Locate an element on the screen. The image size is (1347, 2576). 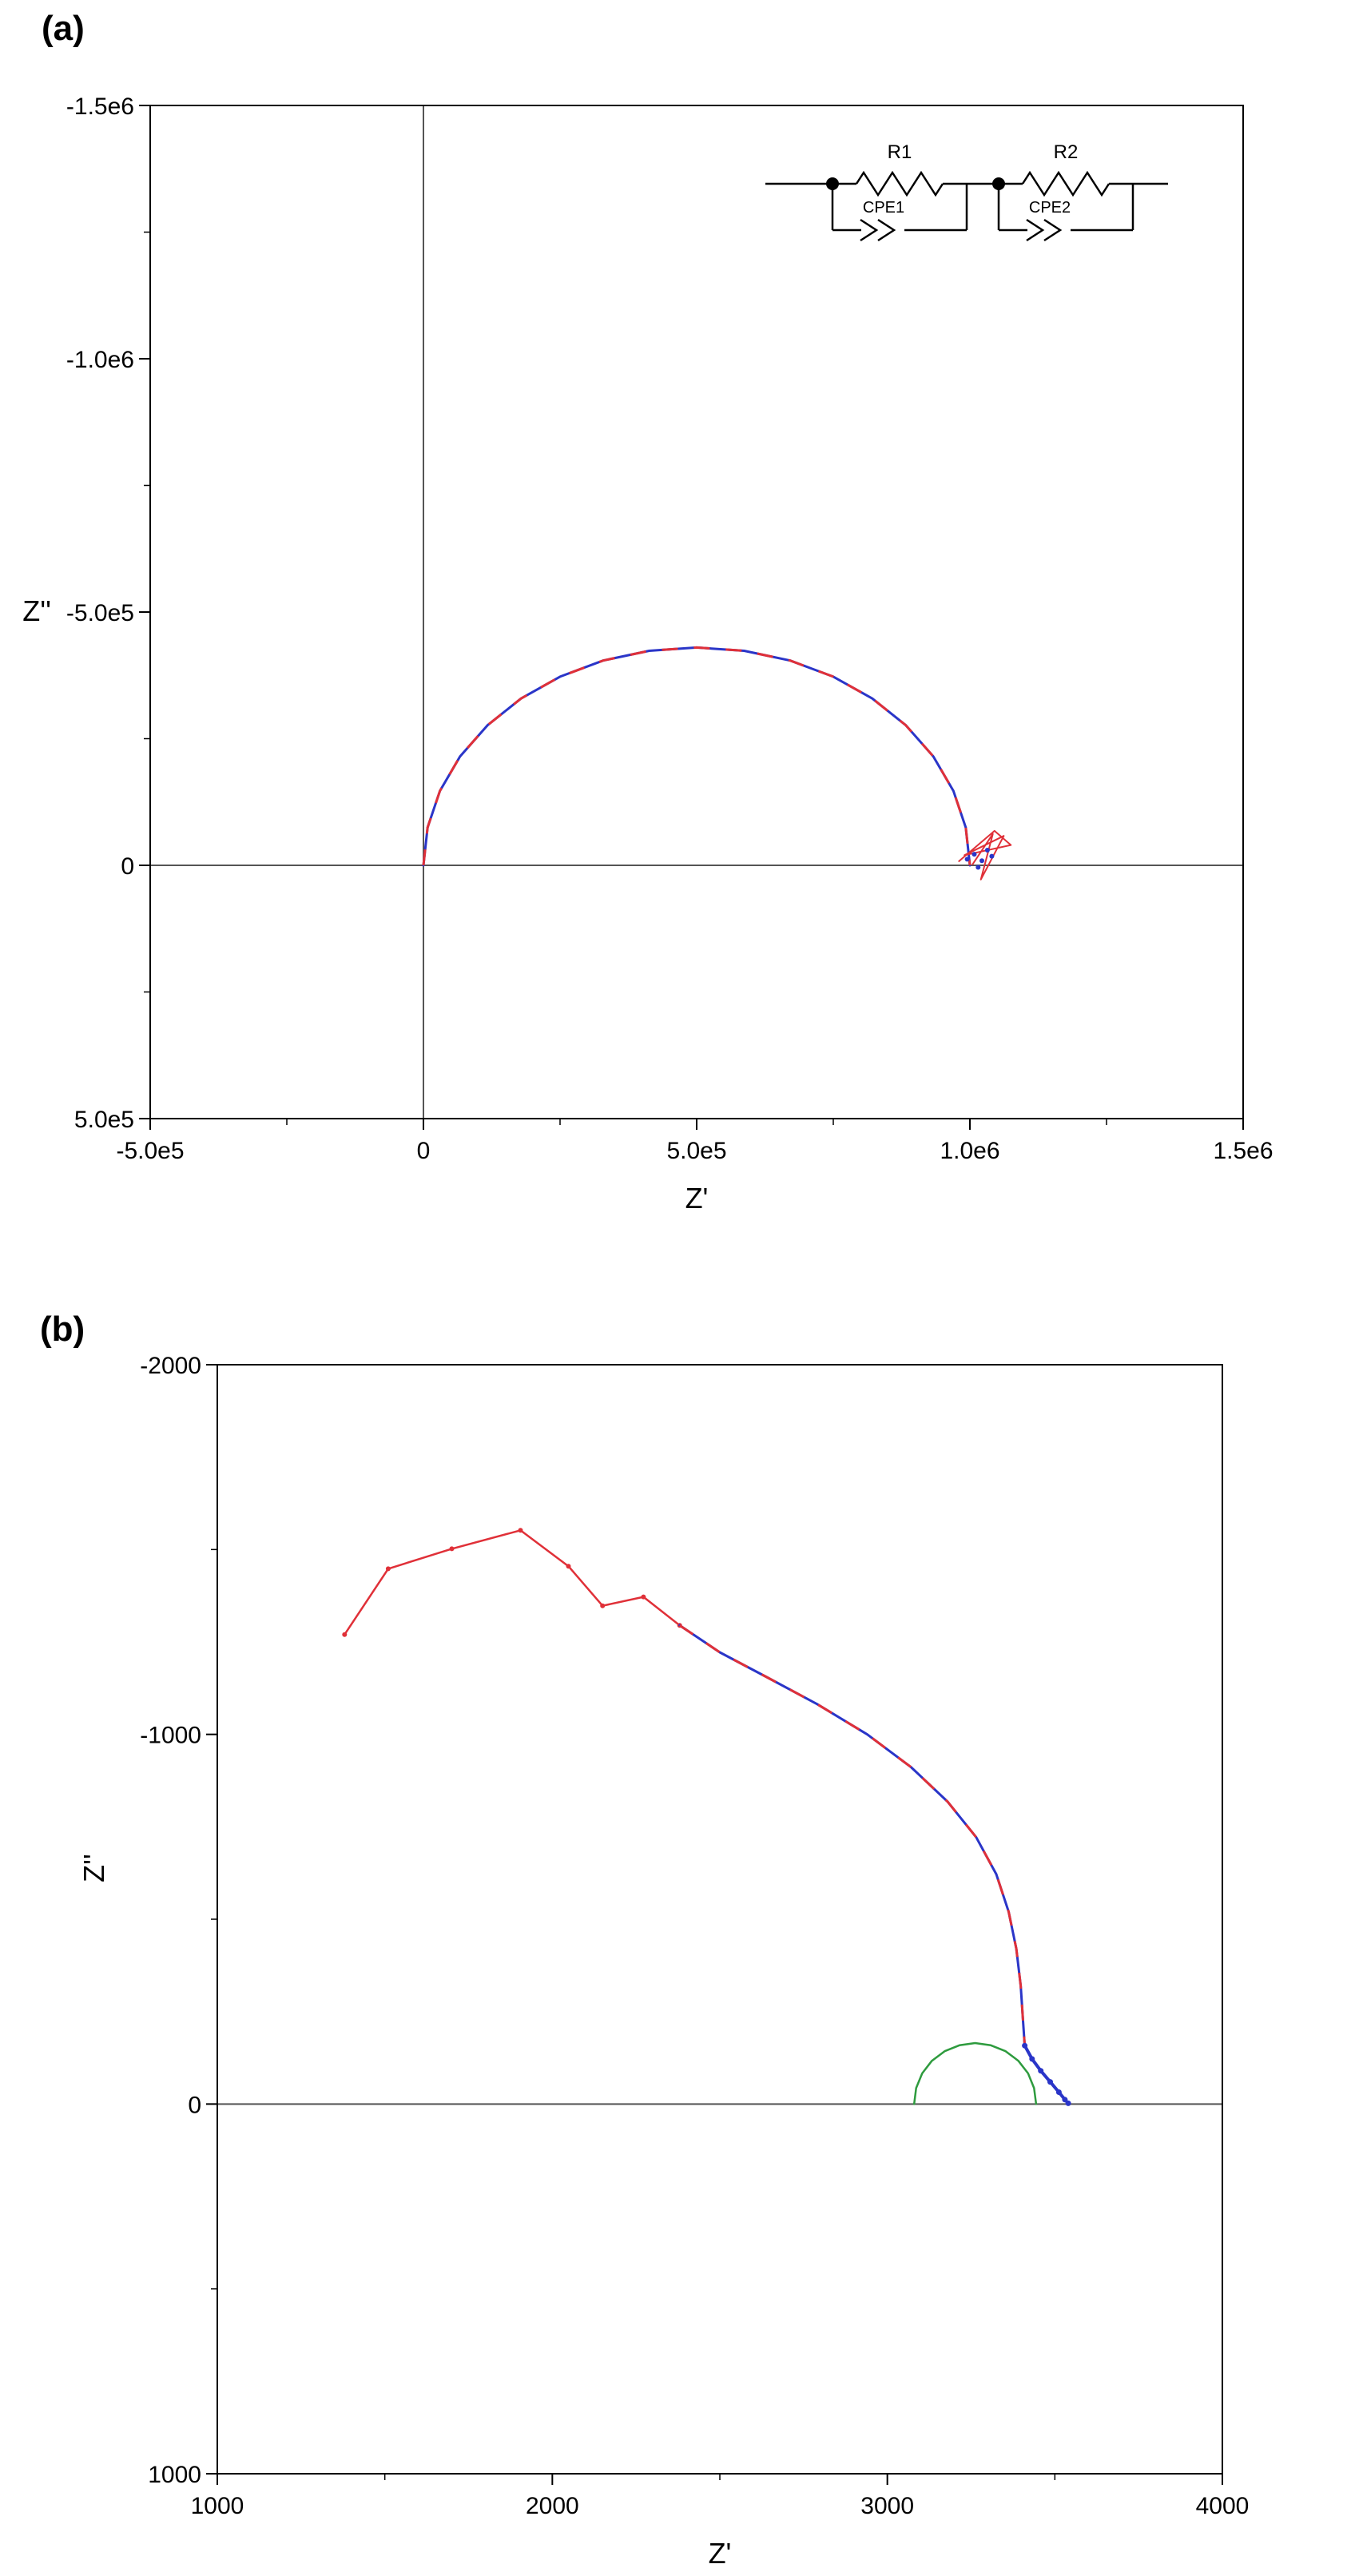
y-tick-label: 1000 is located at coordinates (174, 2475).